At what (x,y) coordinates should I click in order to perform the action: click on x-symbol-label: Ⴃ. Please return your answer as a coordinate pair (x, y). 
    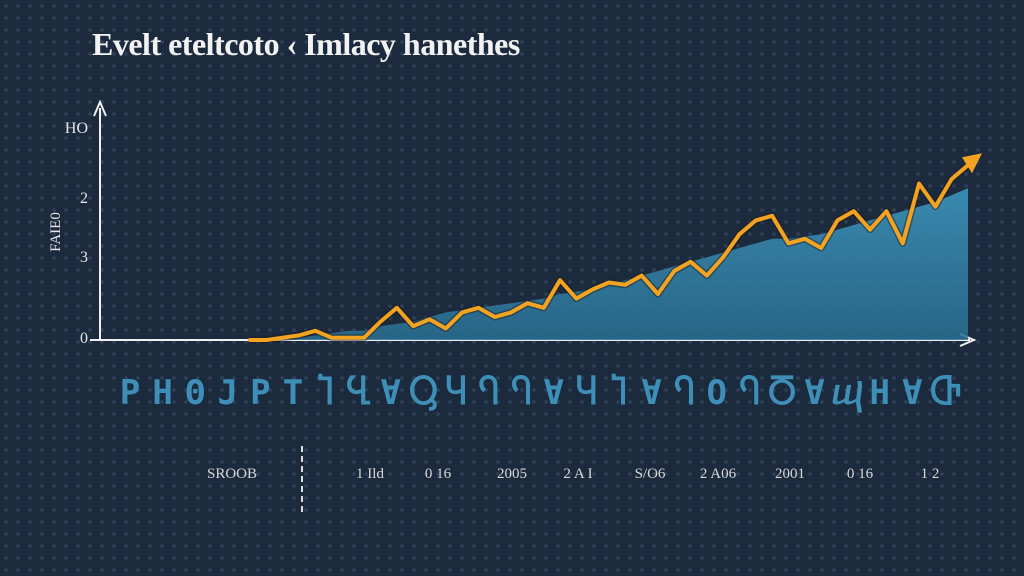
    Looking at the image, I should click on (782, 393).